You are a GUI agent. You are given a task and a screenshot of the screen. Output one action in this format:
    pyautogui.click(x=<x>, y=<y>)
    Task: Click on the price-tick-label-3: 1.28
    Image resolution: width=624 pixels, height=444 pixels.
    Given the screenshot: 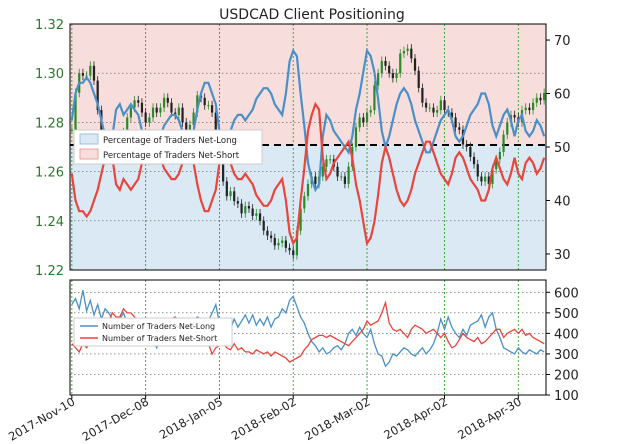 What is the action you would take?
    pyautogui.click(x=49, y=123)
    